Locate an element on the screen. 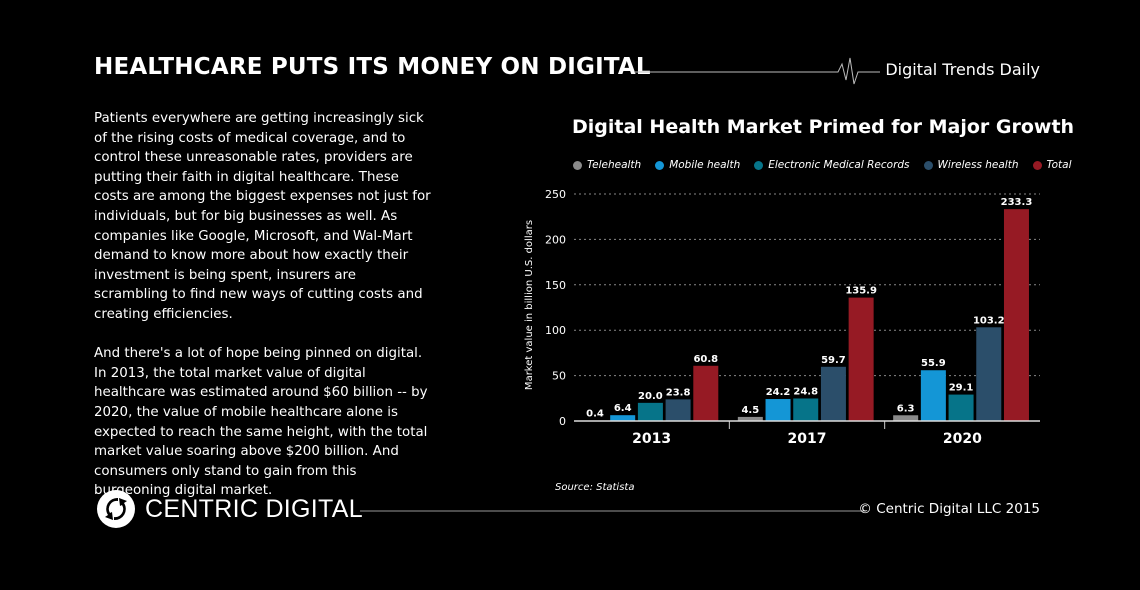 This screenshot has width=1140, height=590. data-label: 29.1 is located at coordinates (961, 388).